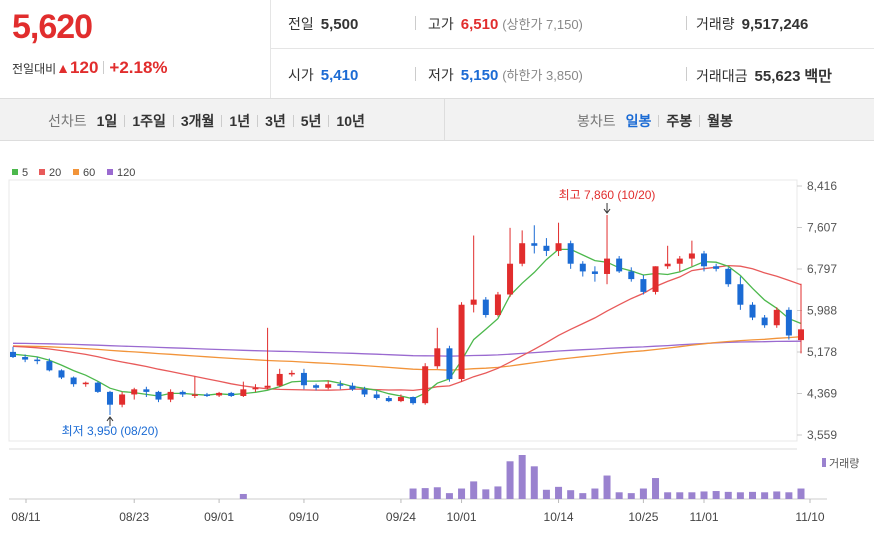 The image size is (874, 540). I want to click on change-row: 전일대비▲120 +2.18%, so click(90, 68).